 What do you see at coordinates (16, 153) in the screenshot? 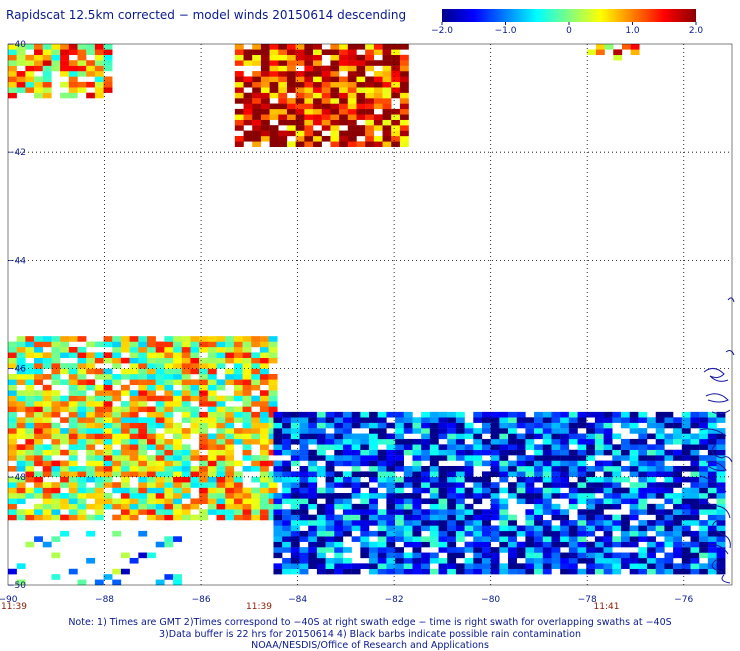
I see `y-tick-label: −42` at bounding box center [16, 153].